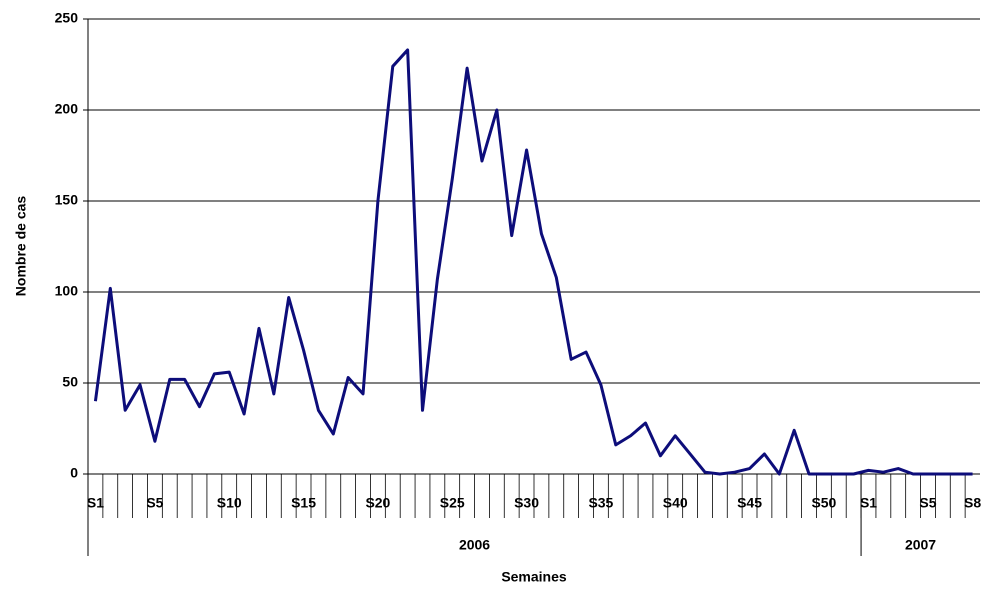 This screenshot has width=983, height=595. Describe the element at coordinates (377, 503) in the screenshot. I see `x-tick-label: S20` at that location.